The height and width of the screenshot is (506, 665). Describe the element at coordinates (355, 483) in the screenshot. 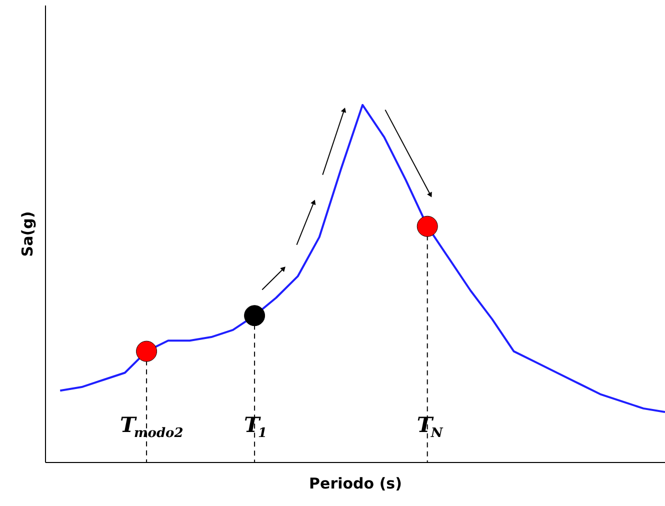

I see `x-axis-title: Periodo (s)` at that location.